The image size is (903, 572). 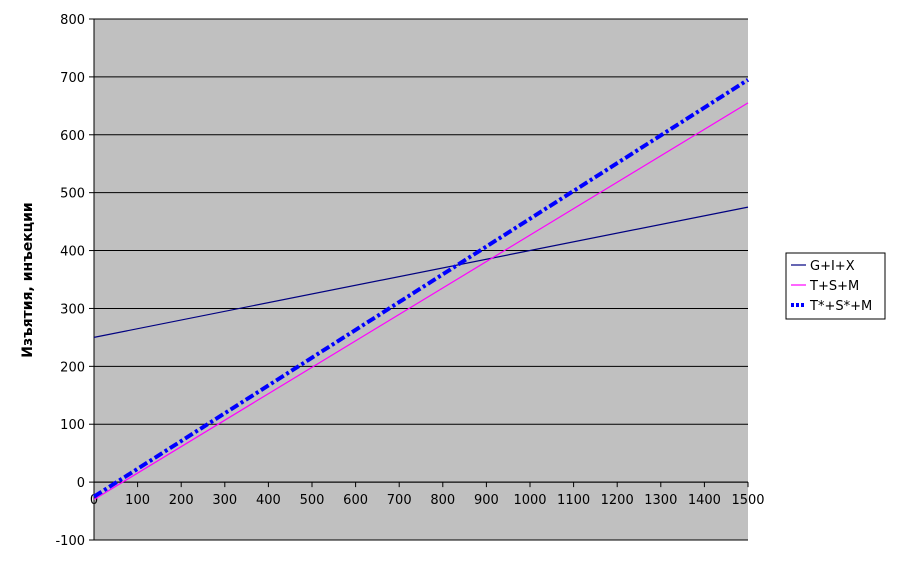 I want to click on x-tick-label-4: 400, so click(x=268, y=500).